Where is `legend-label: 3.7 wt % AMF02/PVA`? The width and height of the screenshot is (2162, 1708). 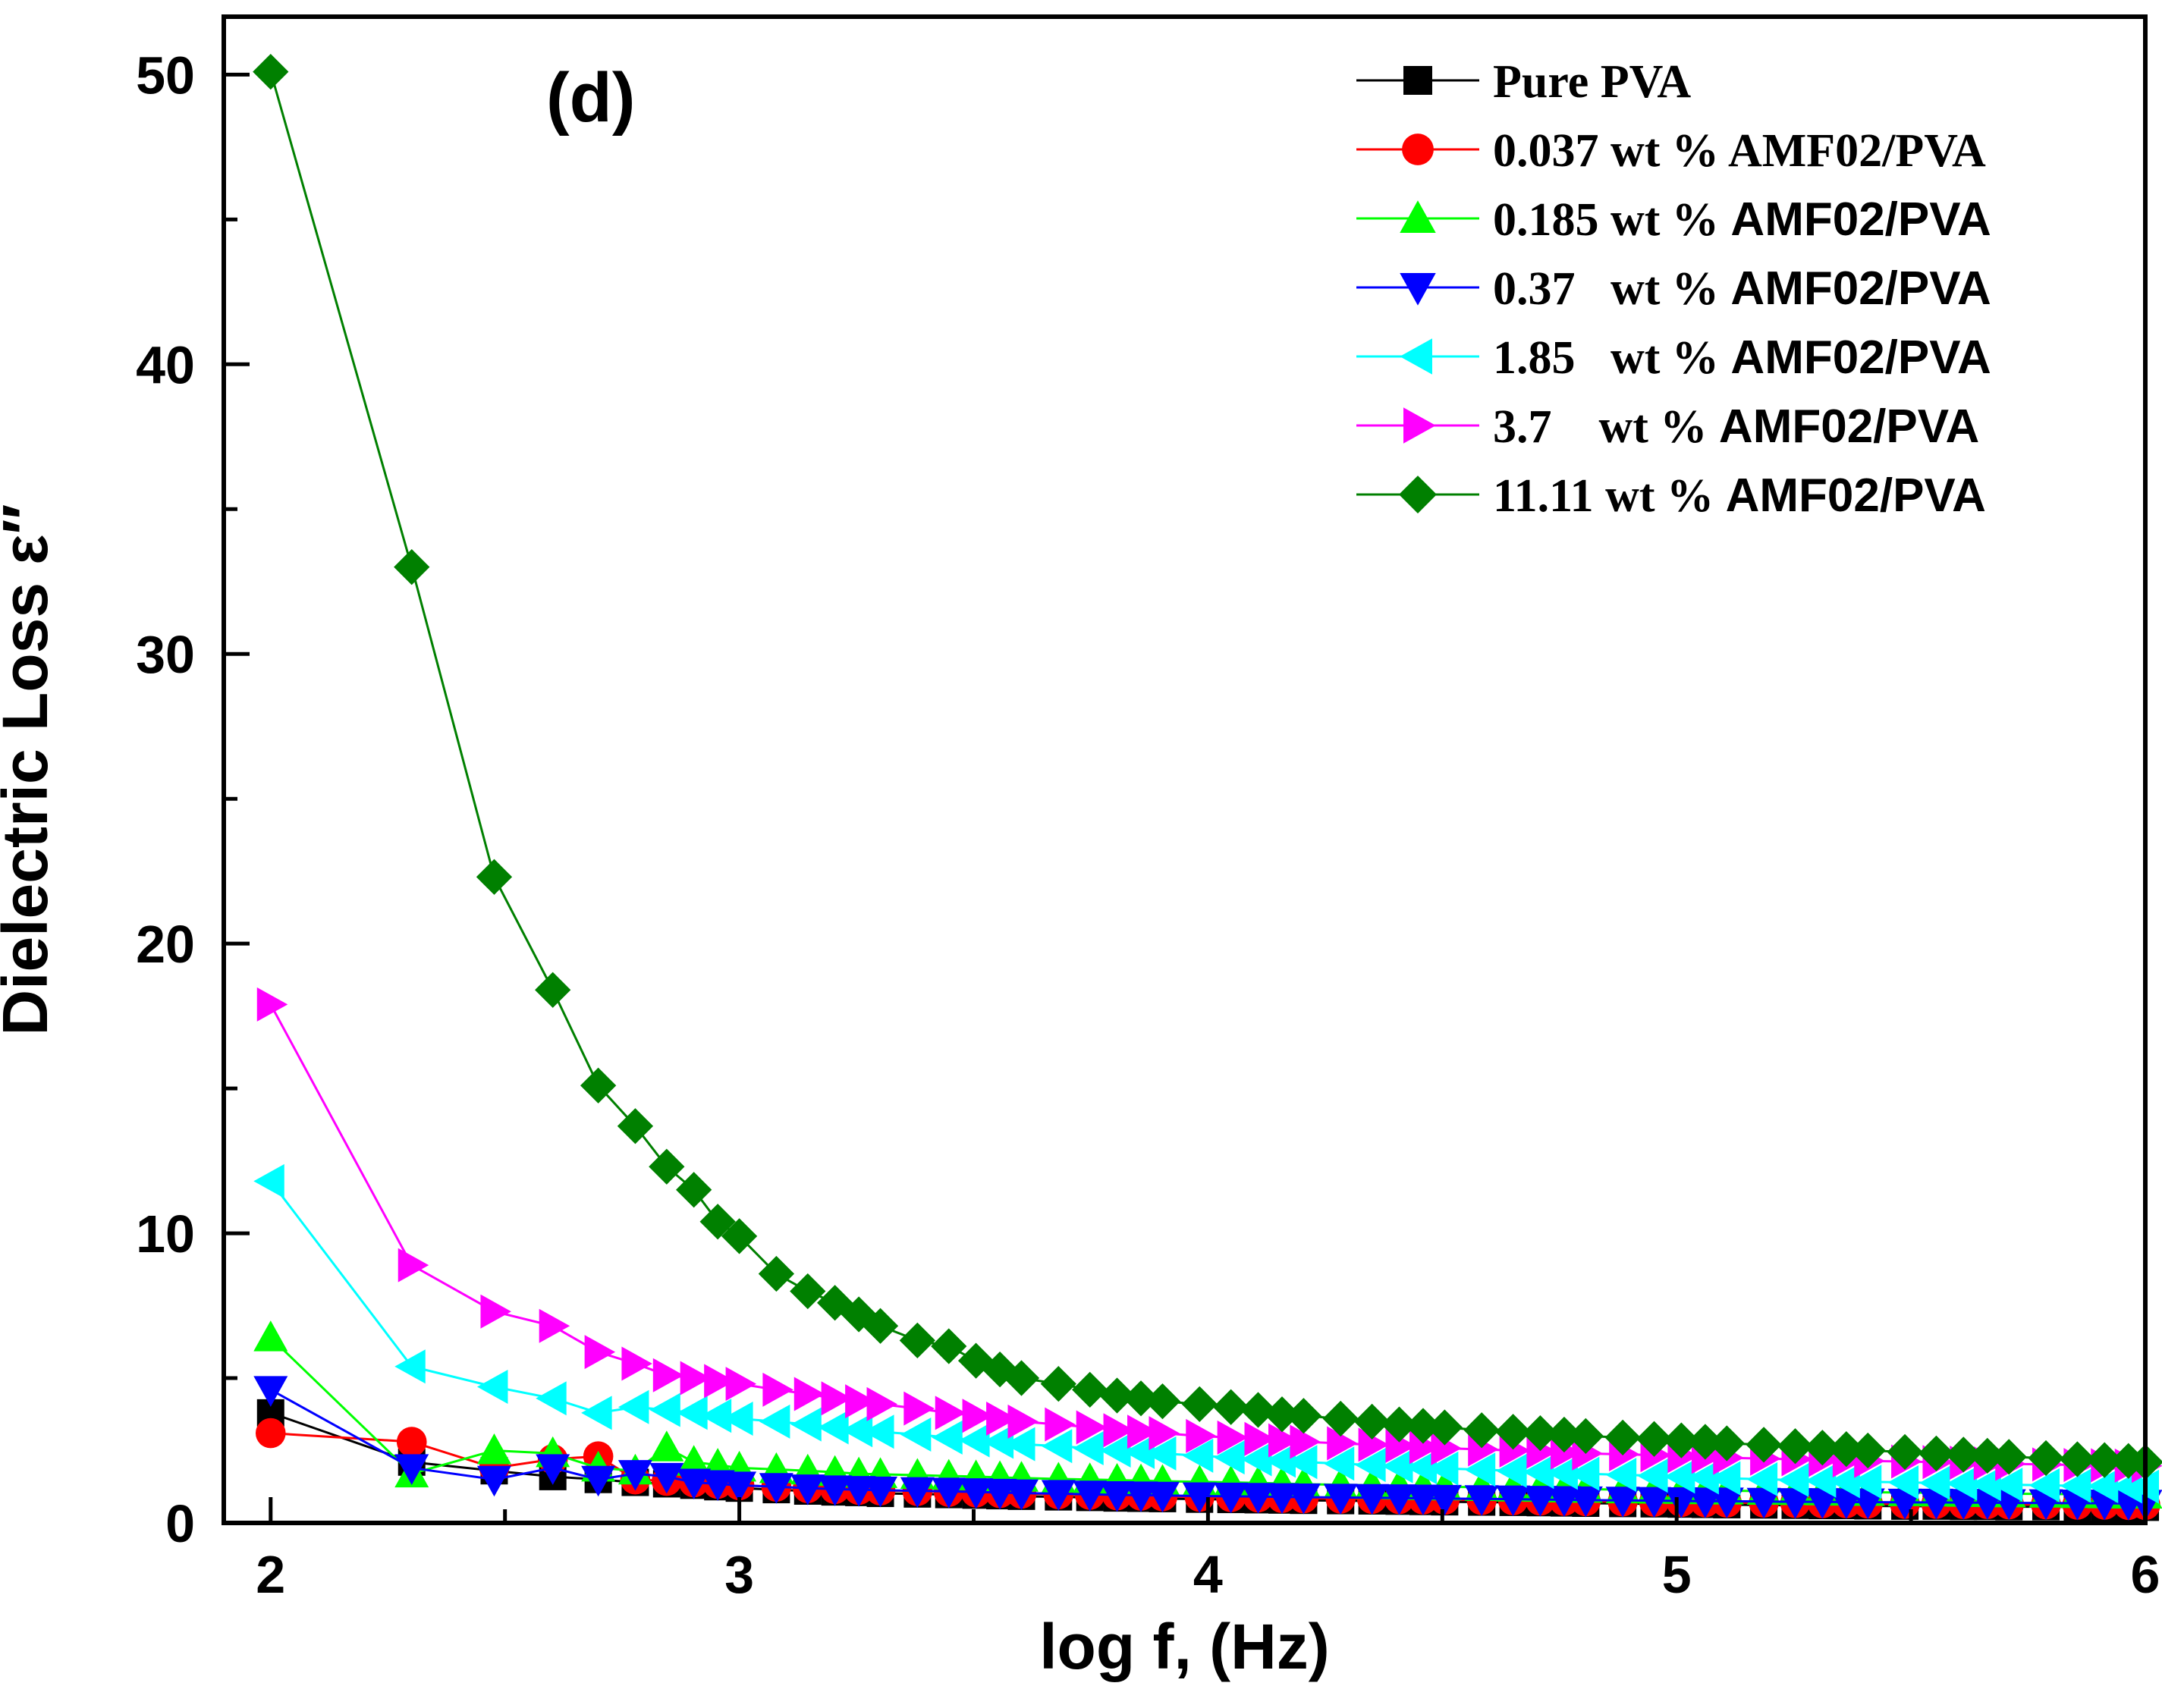 legend-label: 3.7 wt % AMF02/PVA is located at coordinates (1736, 427).